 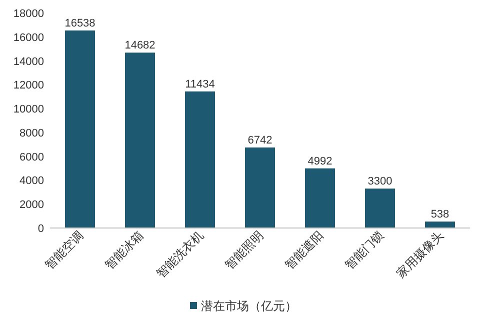 I want to click on data-label: 6742, so click(x=260, y=140).